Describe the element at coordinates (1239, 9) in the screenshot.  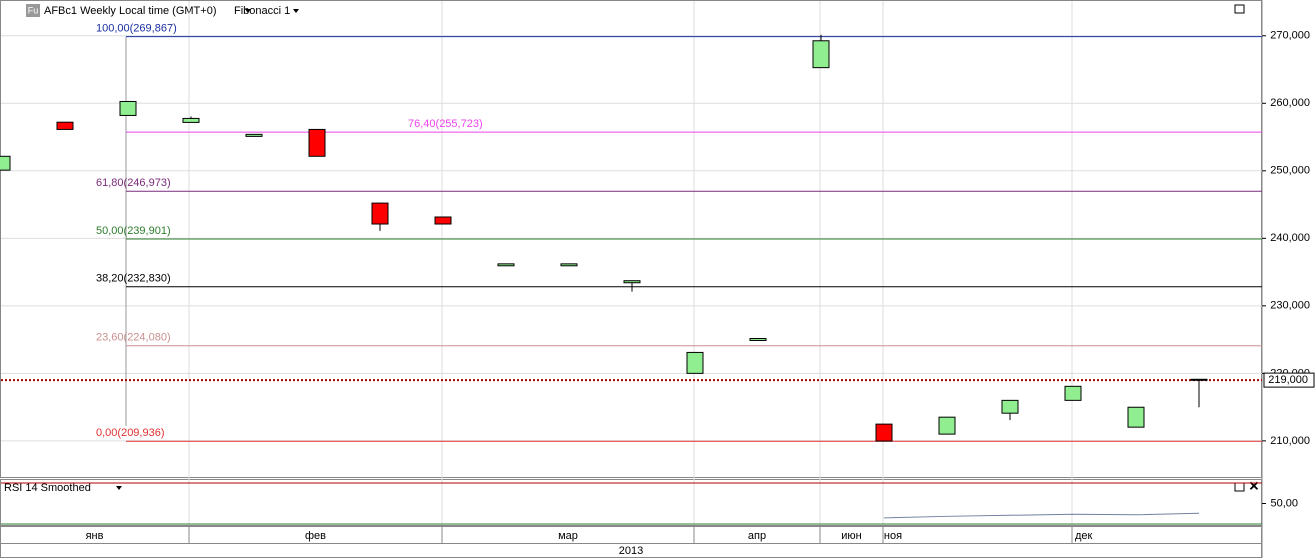
I see `maximize-button` at that location.